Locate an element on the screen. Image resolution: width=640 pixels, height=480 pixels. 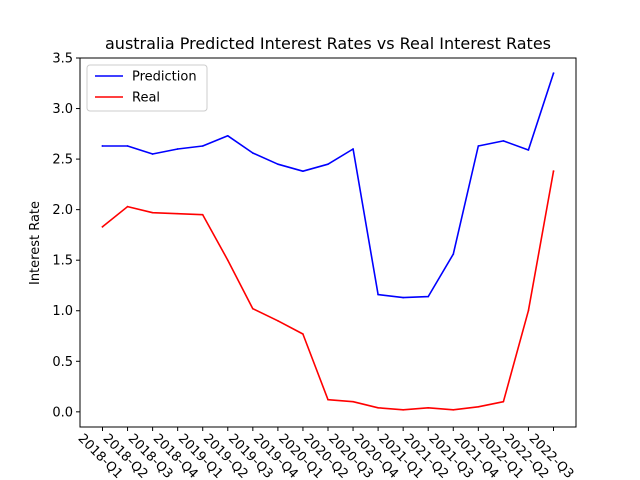
y-tick-label: 0.5 is located at coordinates (62, 362).